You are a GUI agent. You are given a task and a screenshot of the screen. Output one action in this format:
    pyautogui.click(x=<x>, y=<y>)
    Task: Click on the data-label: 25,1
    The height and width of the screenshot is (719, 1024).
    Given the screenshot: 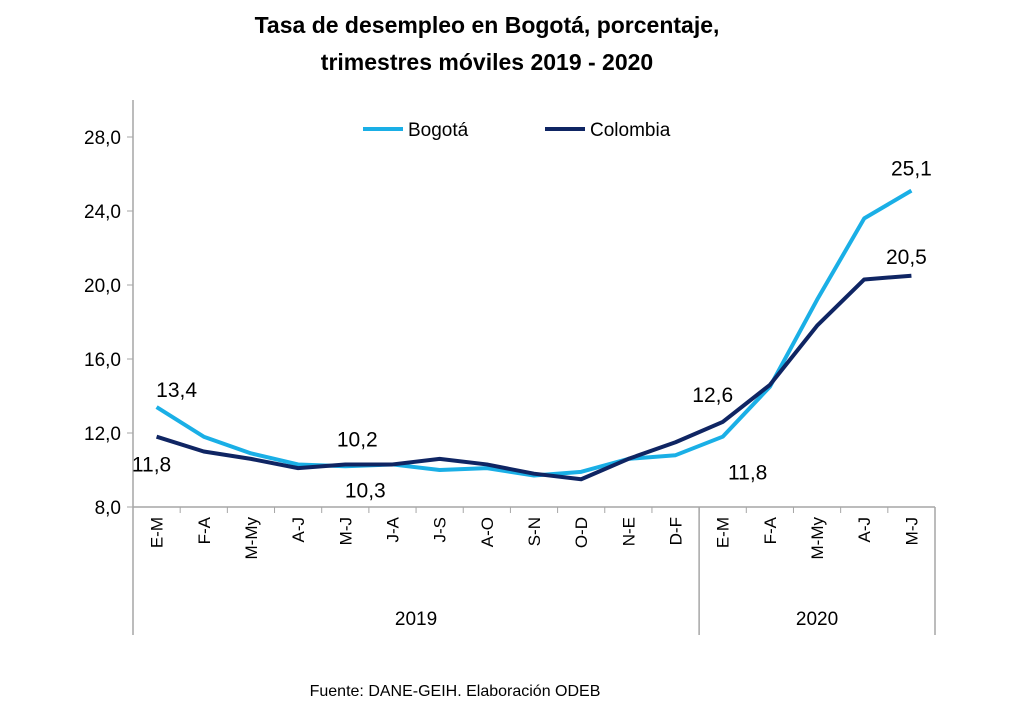 What is the action you would take?
    pyautogui.click(x=911, y=169)
    